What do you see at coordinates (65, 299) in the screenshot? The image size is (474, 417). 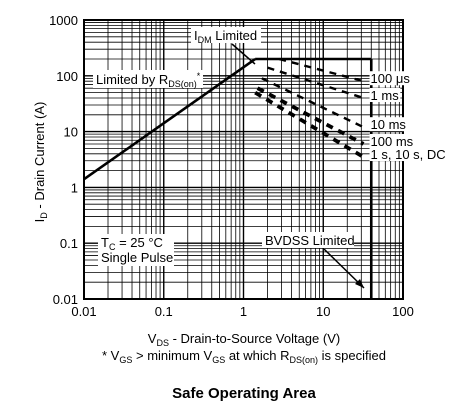 I see `y-tick-label: 0.01` at bounding box center [65, 299].